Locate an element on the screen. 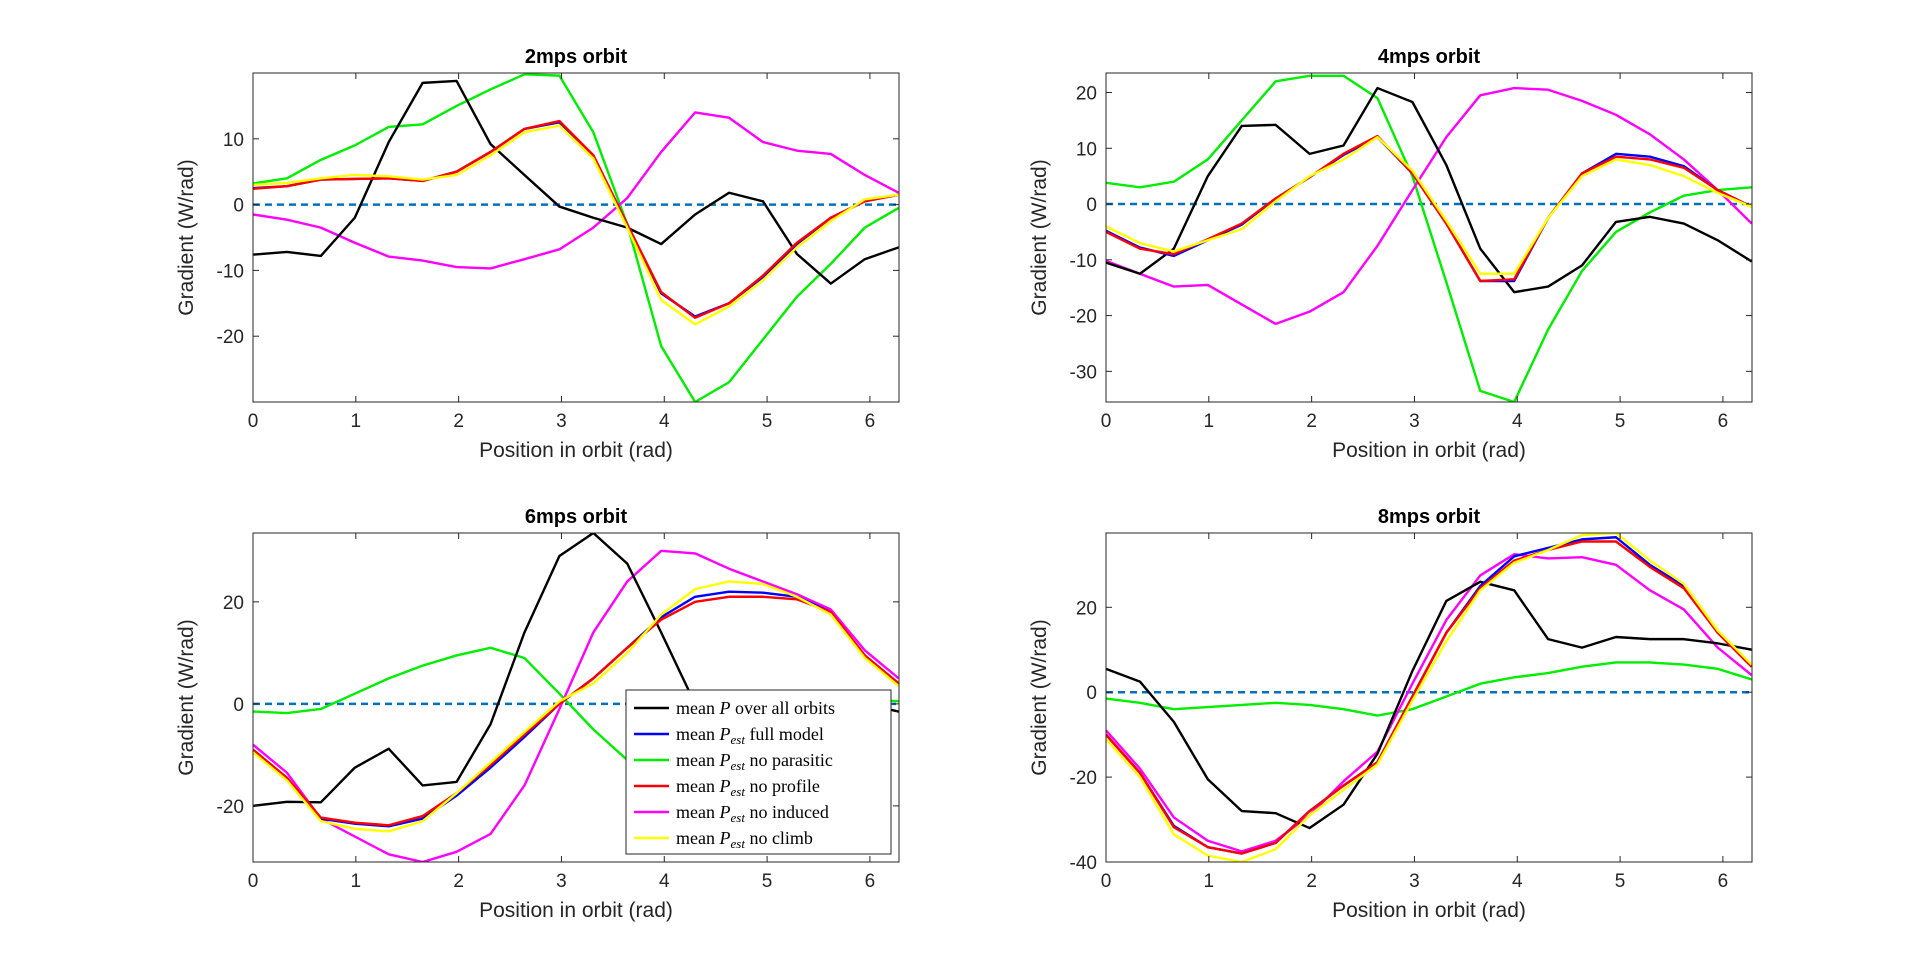  legend-entry: mean Pest no climb is located at coordinates (723, 839).